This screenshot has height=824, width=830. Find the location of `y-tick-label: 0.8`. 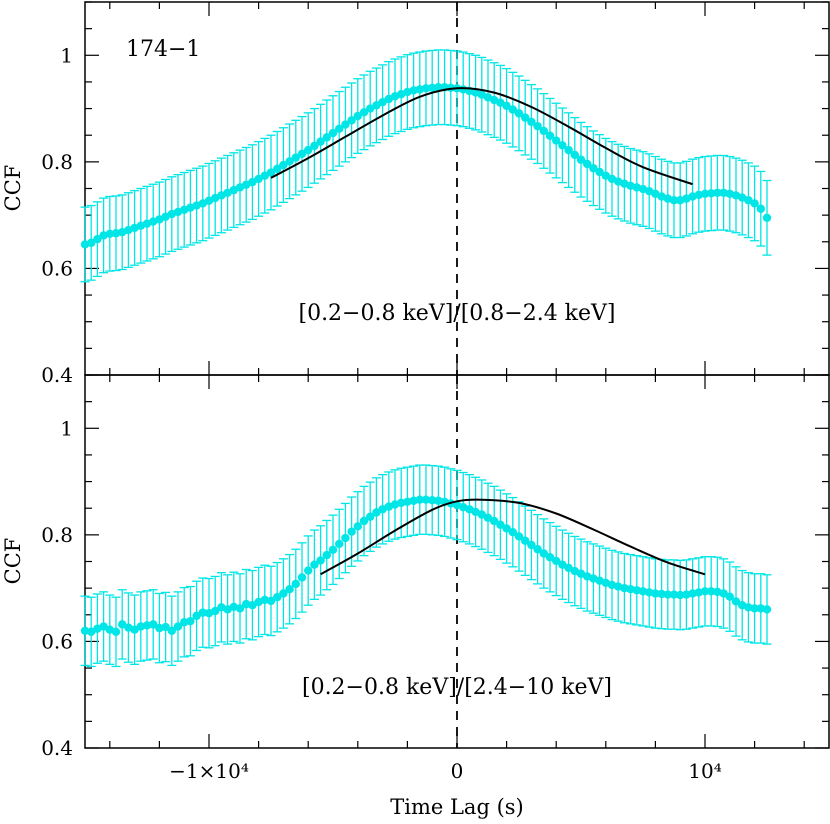

y-tick-label: 0.8 is located at coordinates (57, 535).